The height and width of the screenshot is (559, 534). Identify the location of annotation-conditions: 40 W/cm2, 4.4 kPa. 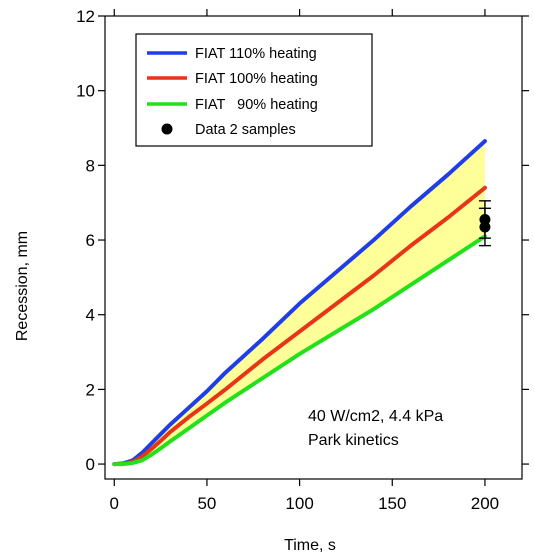
(375, 416).